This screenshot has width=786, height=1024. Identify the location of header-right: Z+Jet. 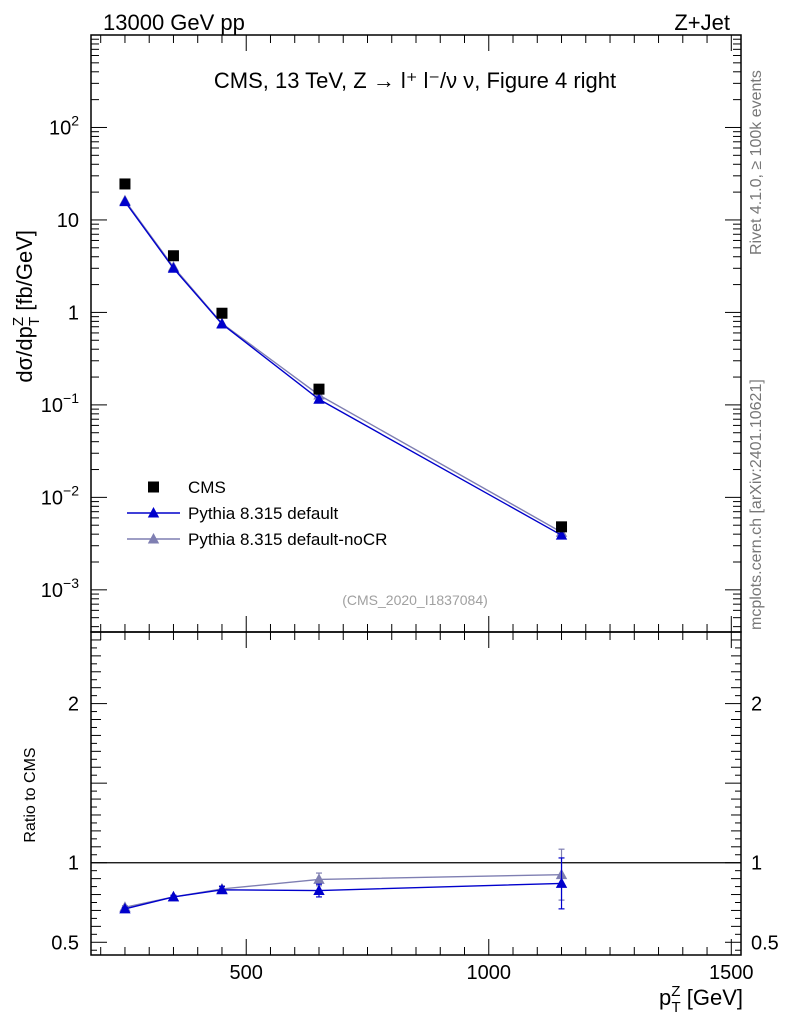
(702, 22).